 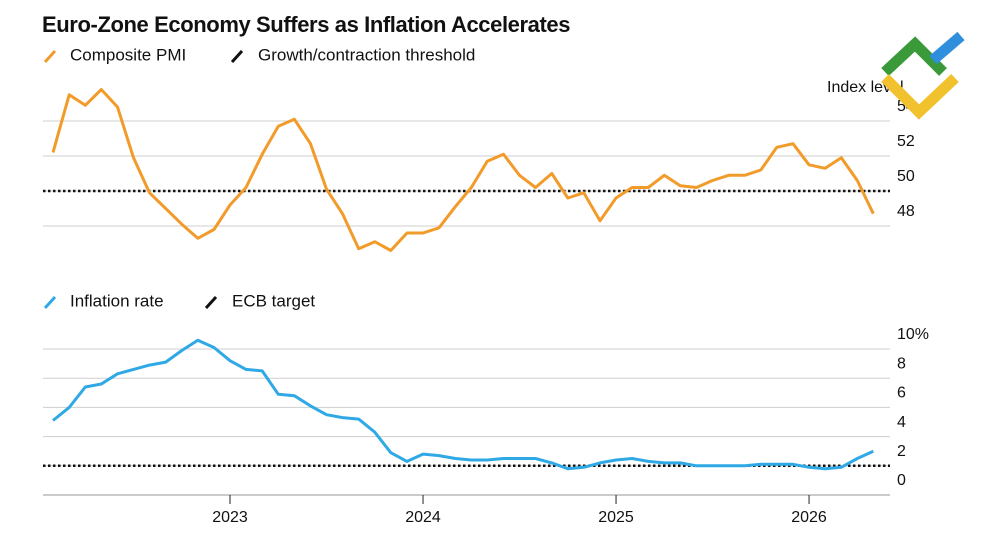 What do you see at coordinates (901, 422) in the screenshot?
I see `y-tick-label: 4` at bounding box center [901, 422].